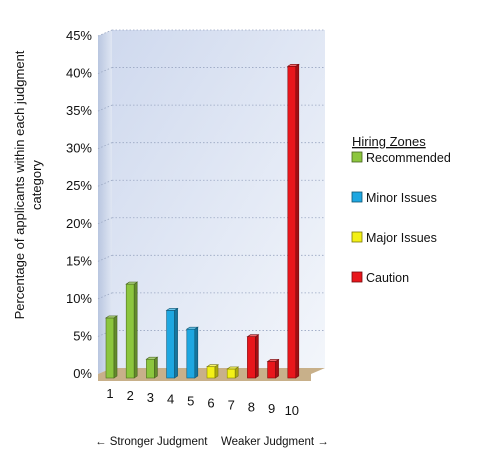 The image size is (484, 469). I want to click on y-tick-label: 30%, so click(79, 148).